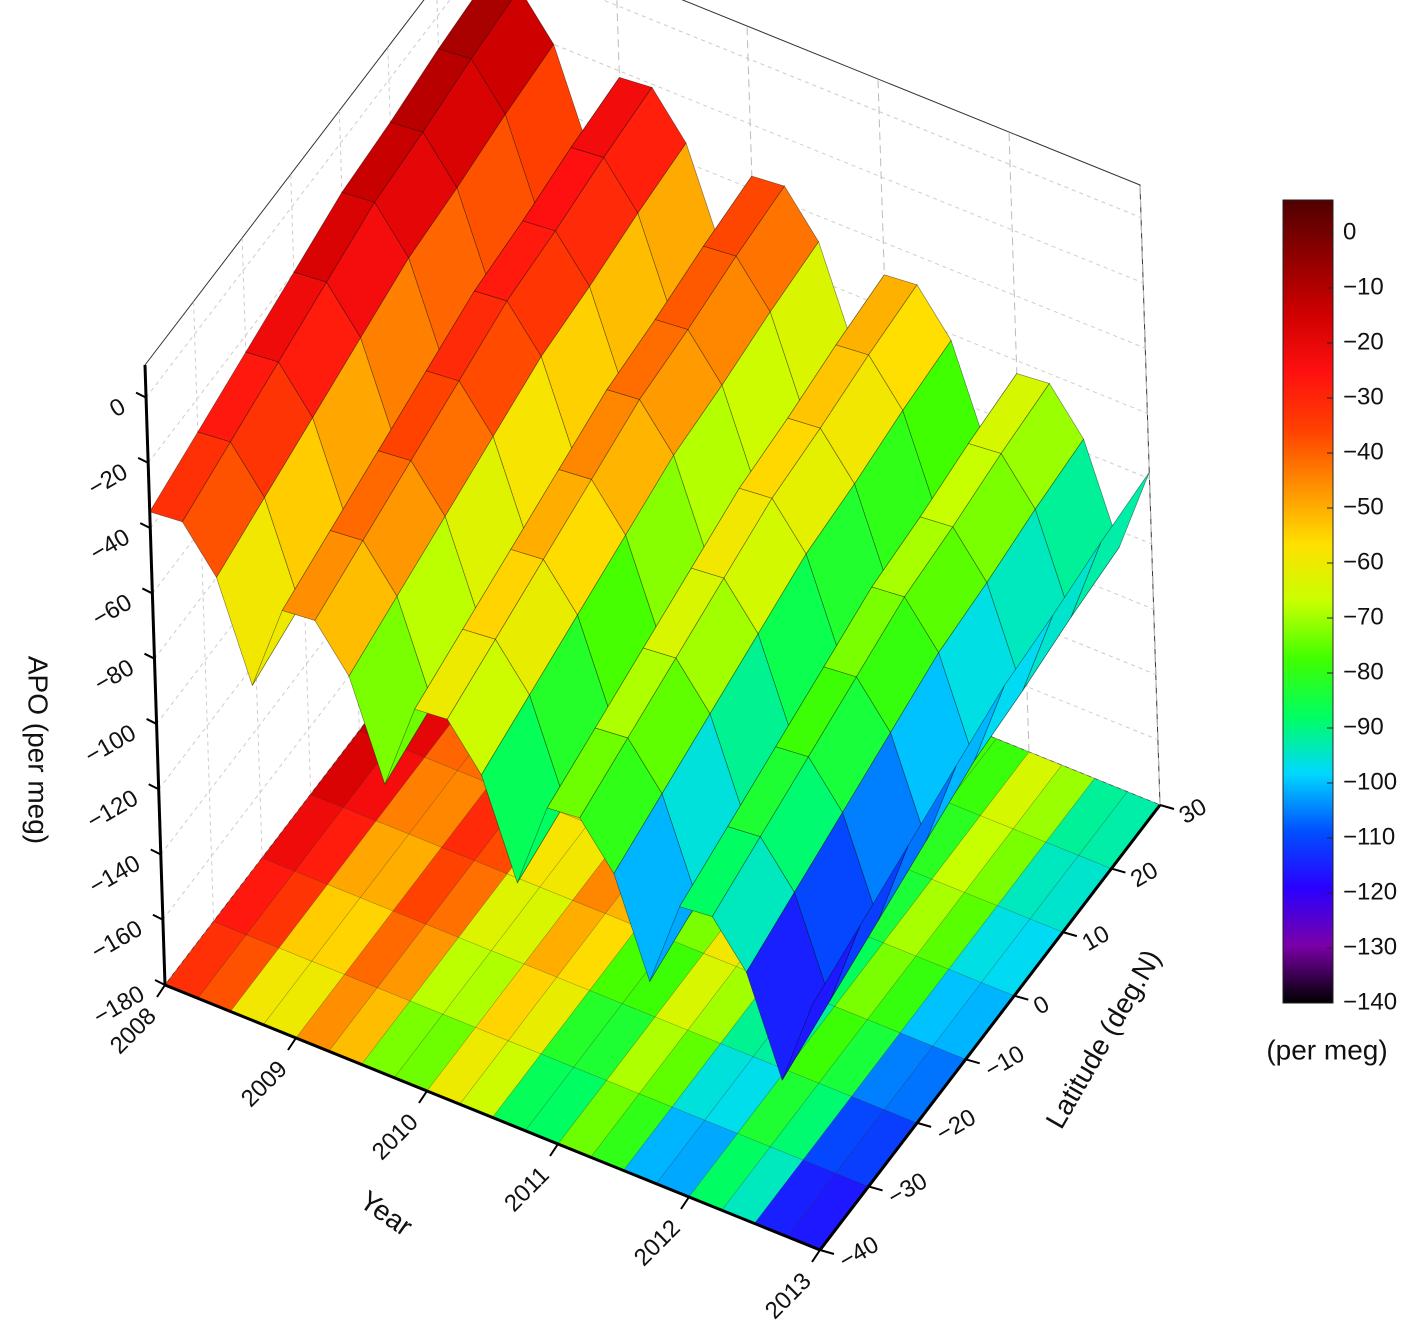 Image resolution: width=1411 pixels, height=1341 pixels. What do you see at coordinates (1370, 781) in the screenshot?
I see `colorbar-tick-label: −100` at bounding box center [1370, 781].